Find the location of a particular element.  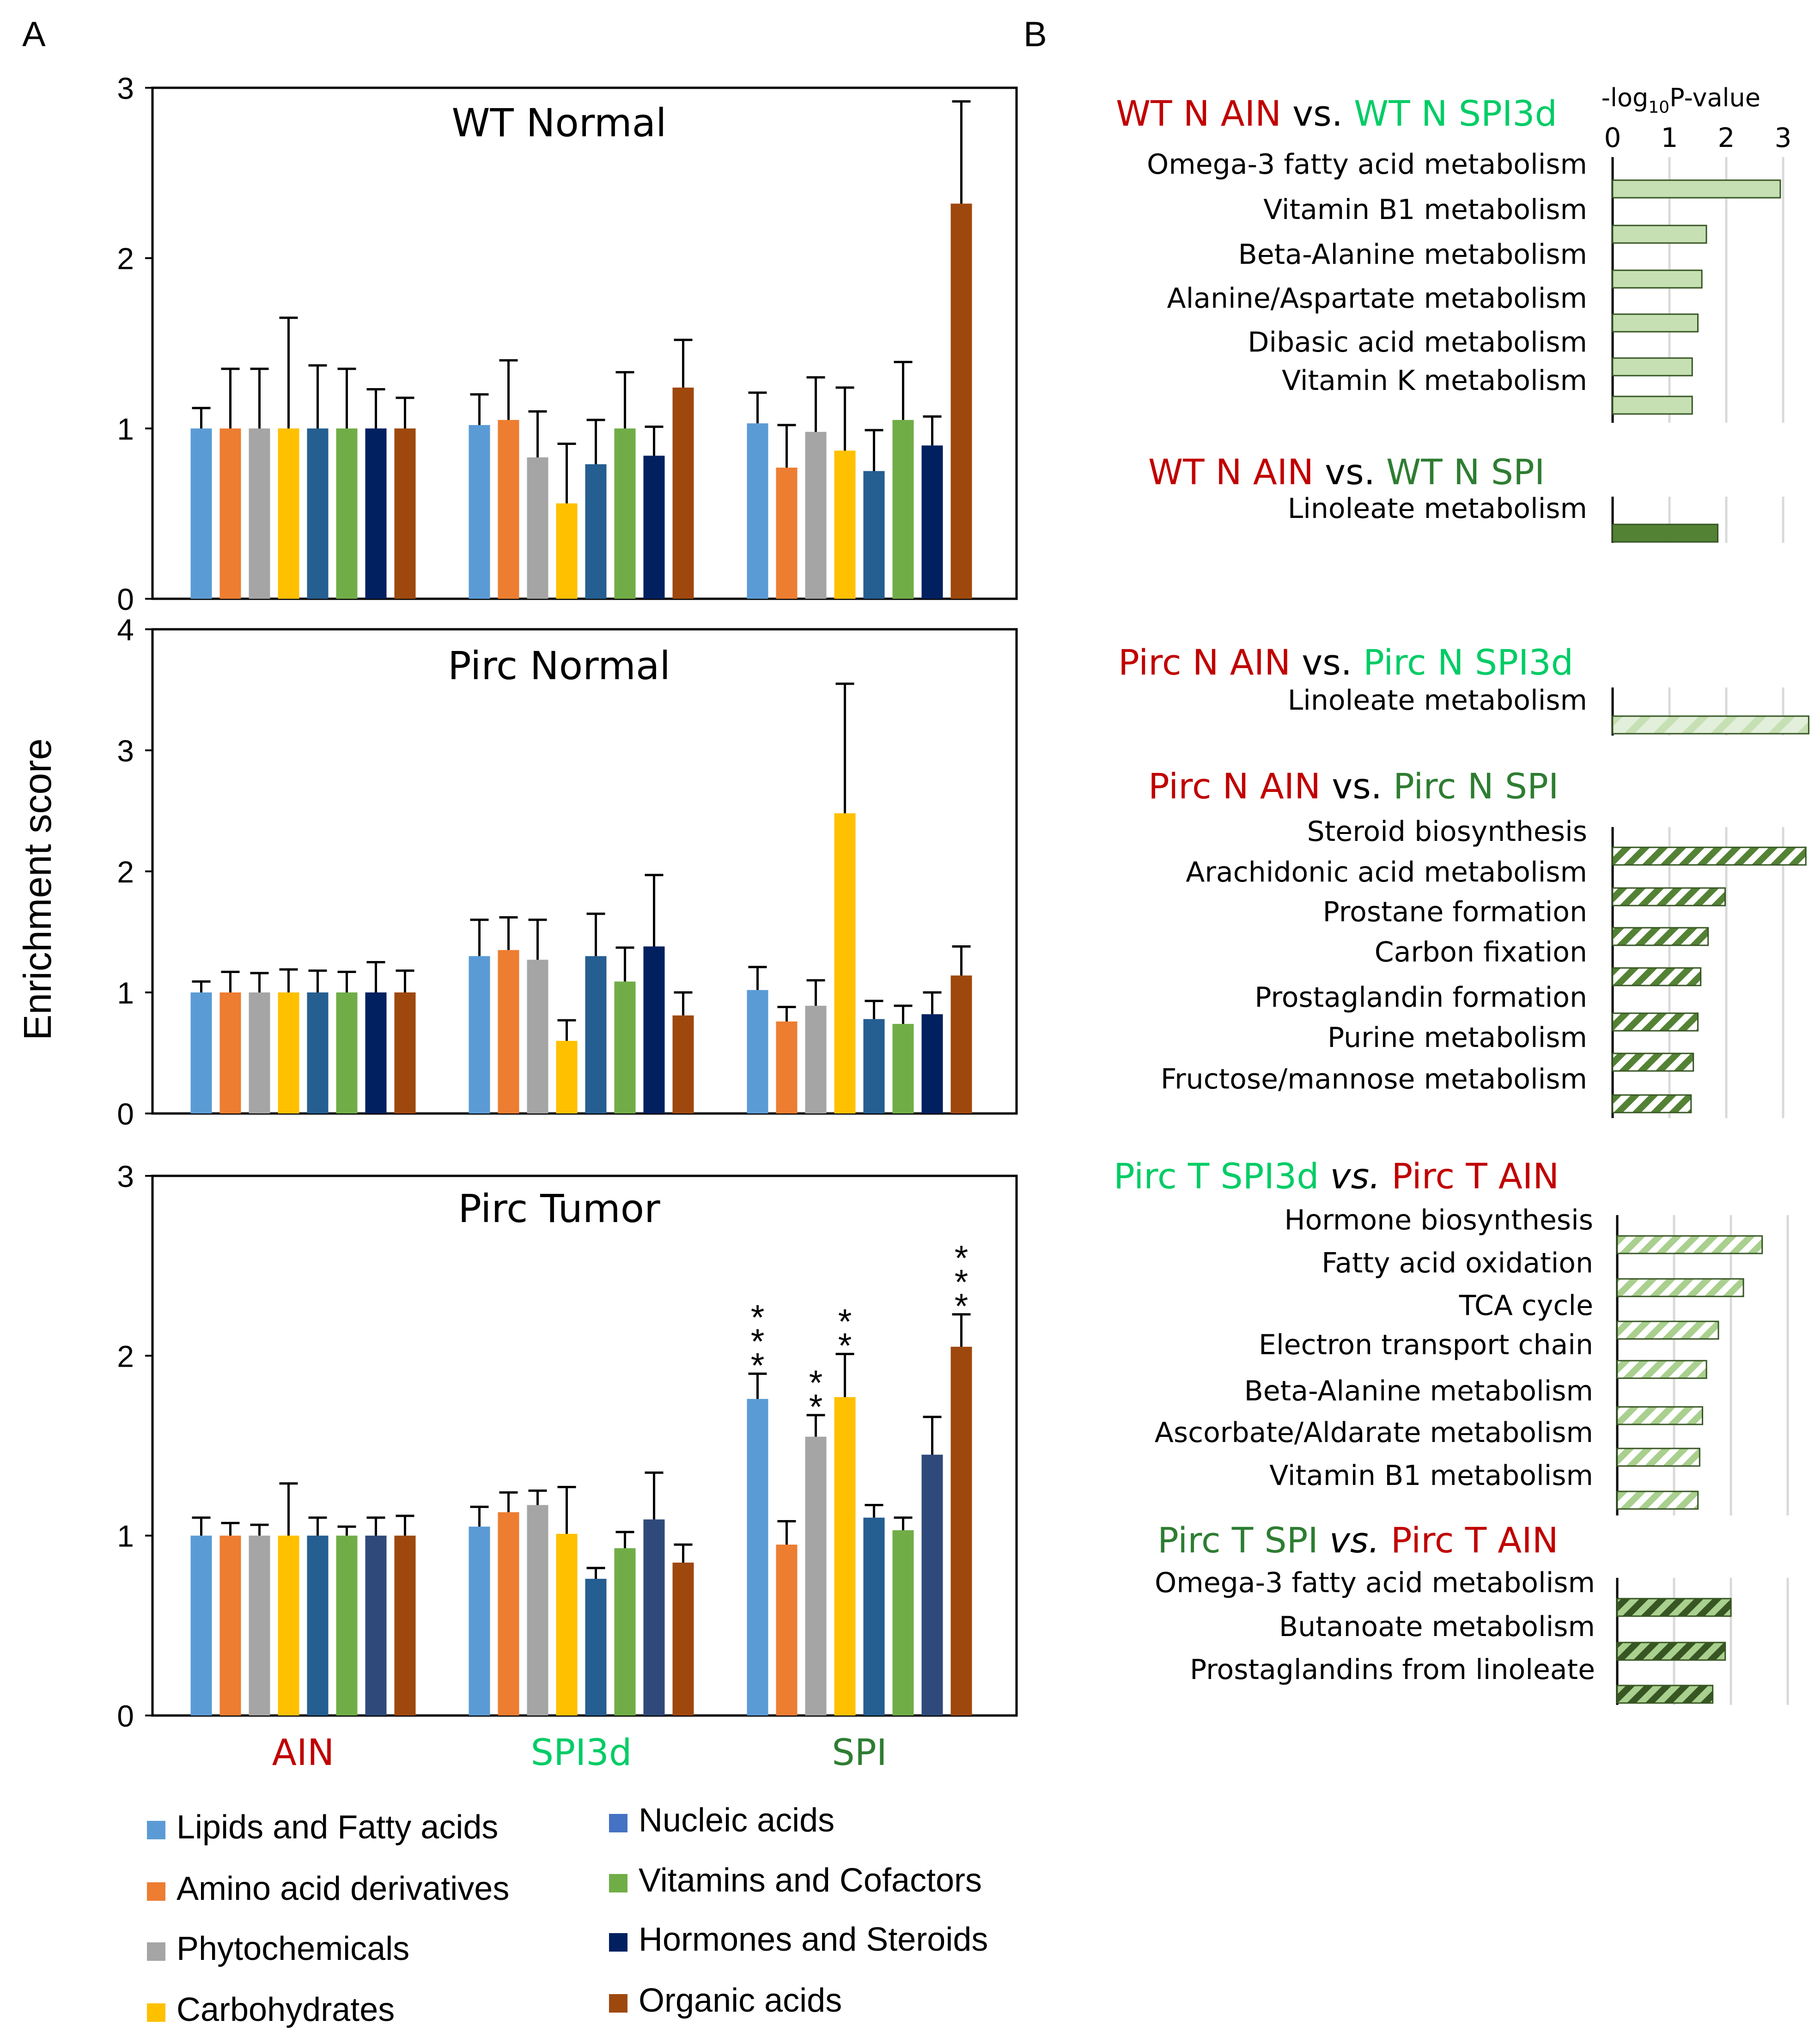

comparison-header: Pirc T SPI vs. Pirc T AIN is located at coordinates (1358, 1541).